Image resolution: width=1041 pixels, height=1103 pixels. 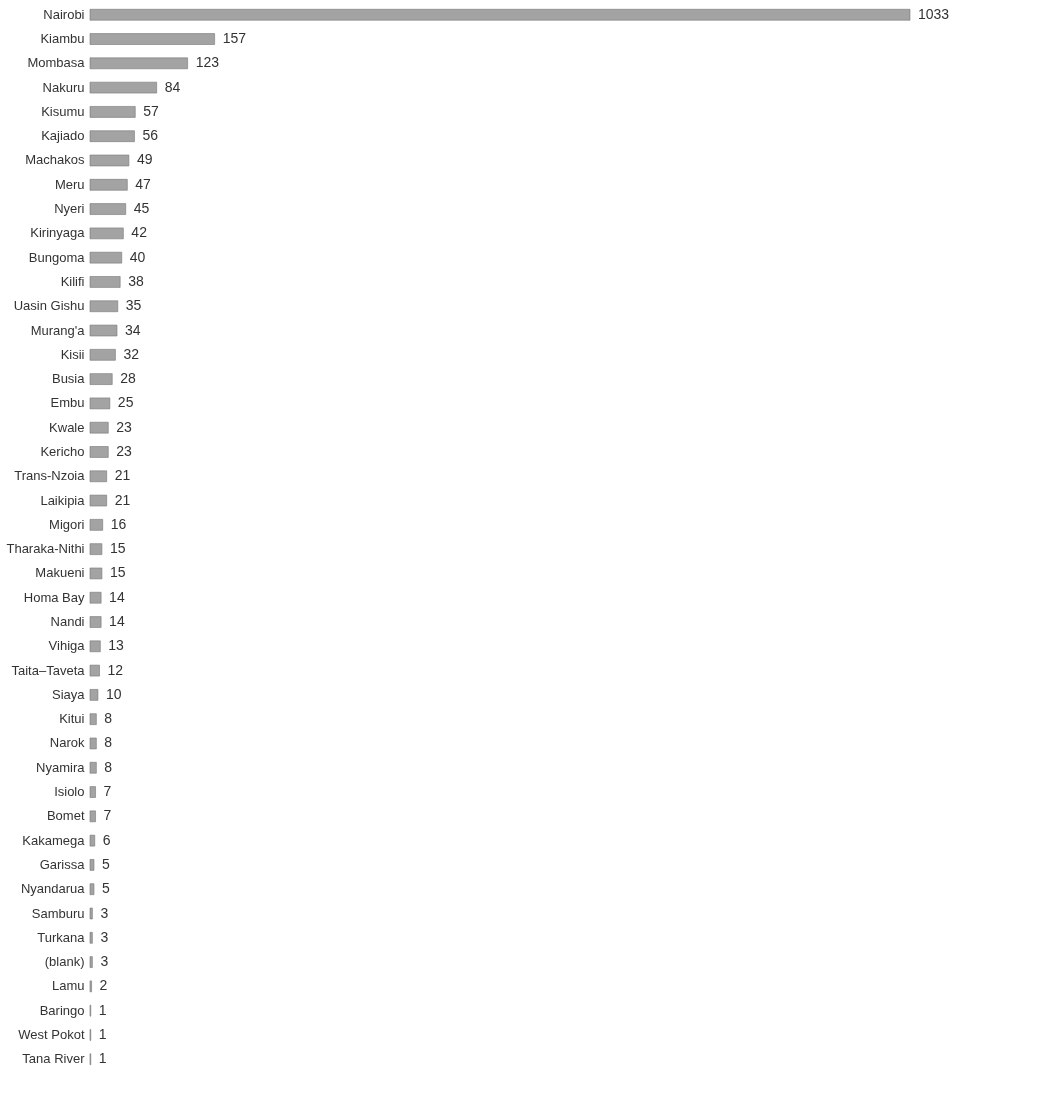 What do you see at coordinates (116, 645) in the screenshot?
I see `data-label: 13` at bounding box center [116, 645].